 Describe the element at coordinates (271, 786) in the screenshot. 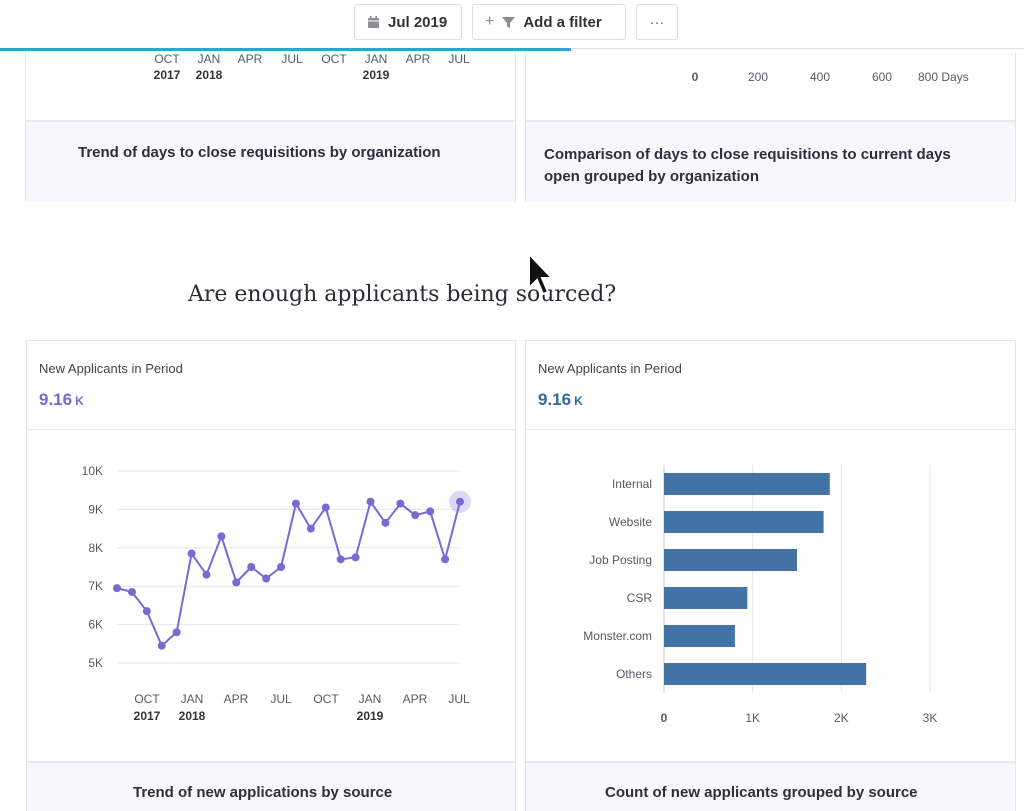

I see `applicants-trend-title: Trend of new applications by source` at that location.